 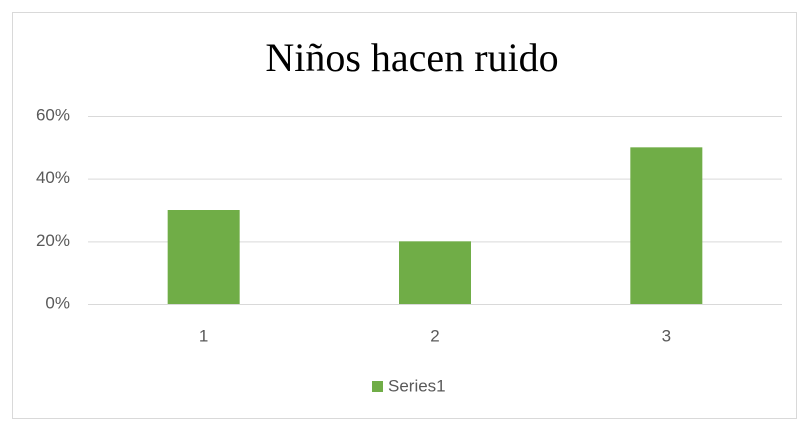 I want to click on chart-title: Niños hacen ruido, so click(x=411, y=57).